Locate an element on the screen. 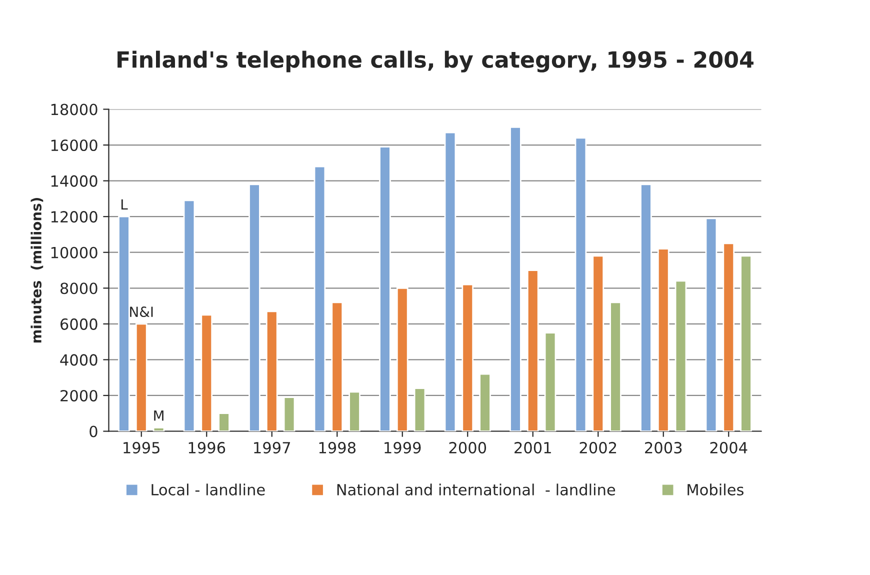  x-tick-label: 2002 is located at coordinates (598, 448).